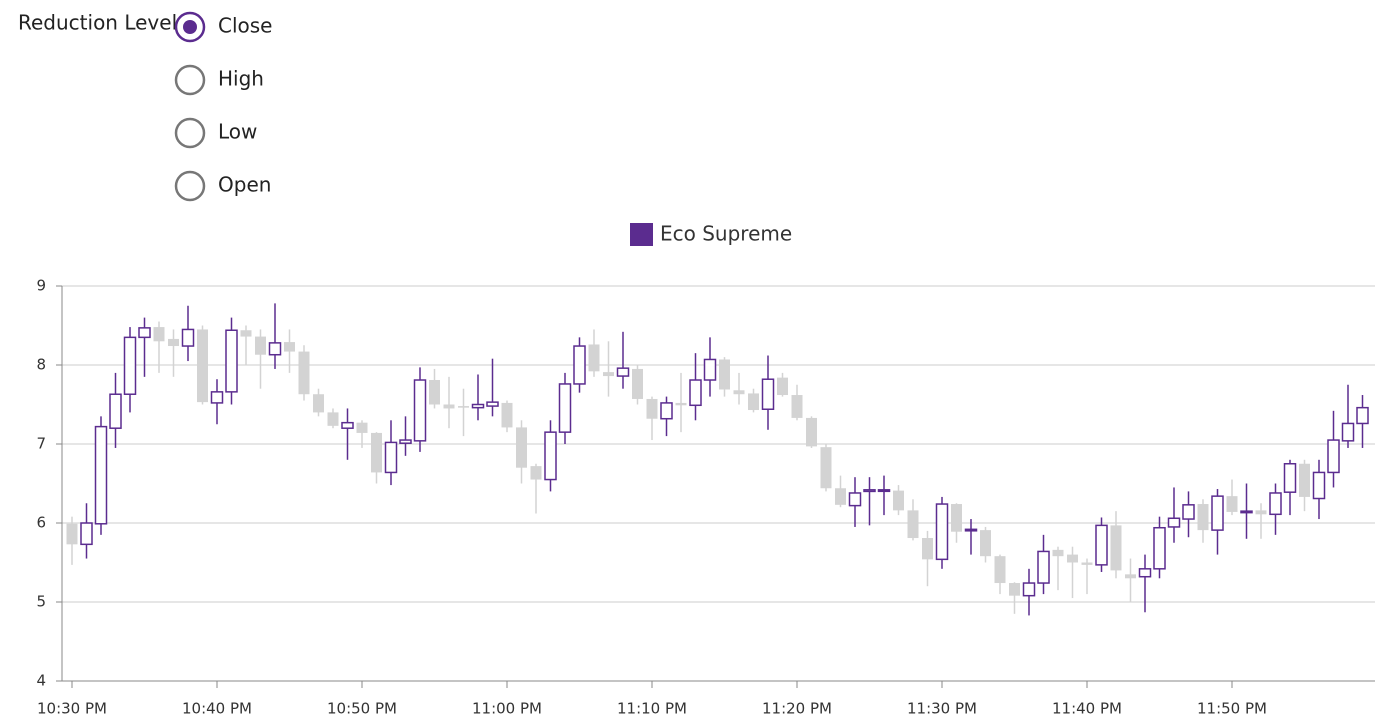 The height and width of the screenshot is (723, 1397). I want to click on radio-label: High, so click(241, 79).